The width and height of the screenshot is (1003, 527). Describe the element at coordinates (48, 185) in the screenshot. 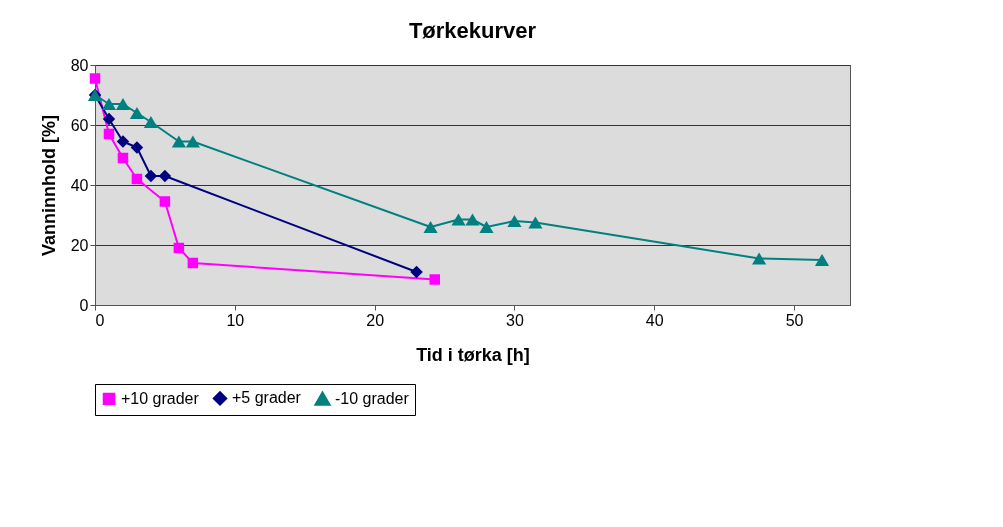

I see `y-axis-title: Vanninnhold [%]` at that location.